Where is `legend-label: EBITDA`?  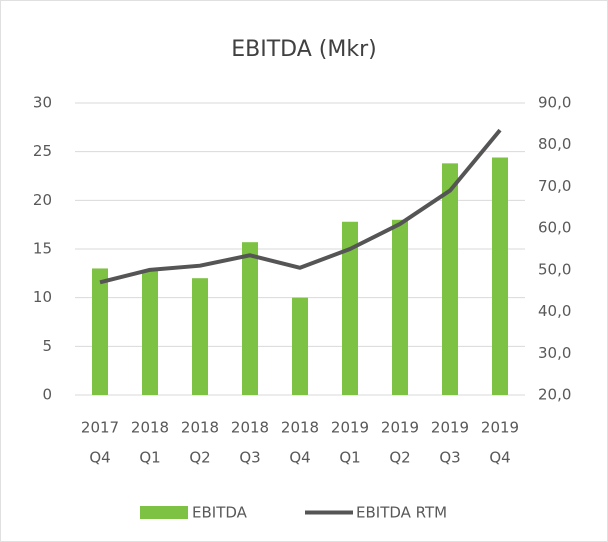
legend-label: EBITDA is located at coordinates (220, 513).